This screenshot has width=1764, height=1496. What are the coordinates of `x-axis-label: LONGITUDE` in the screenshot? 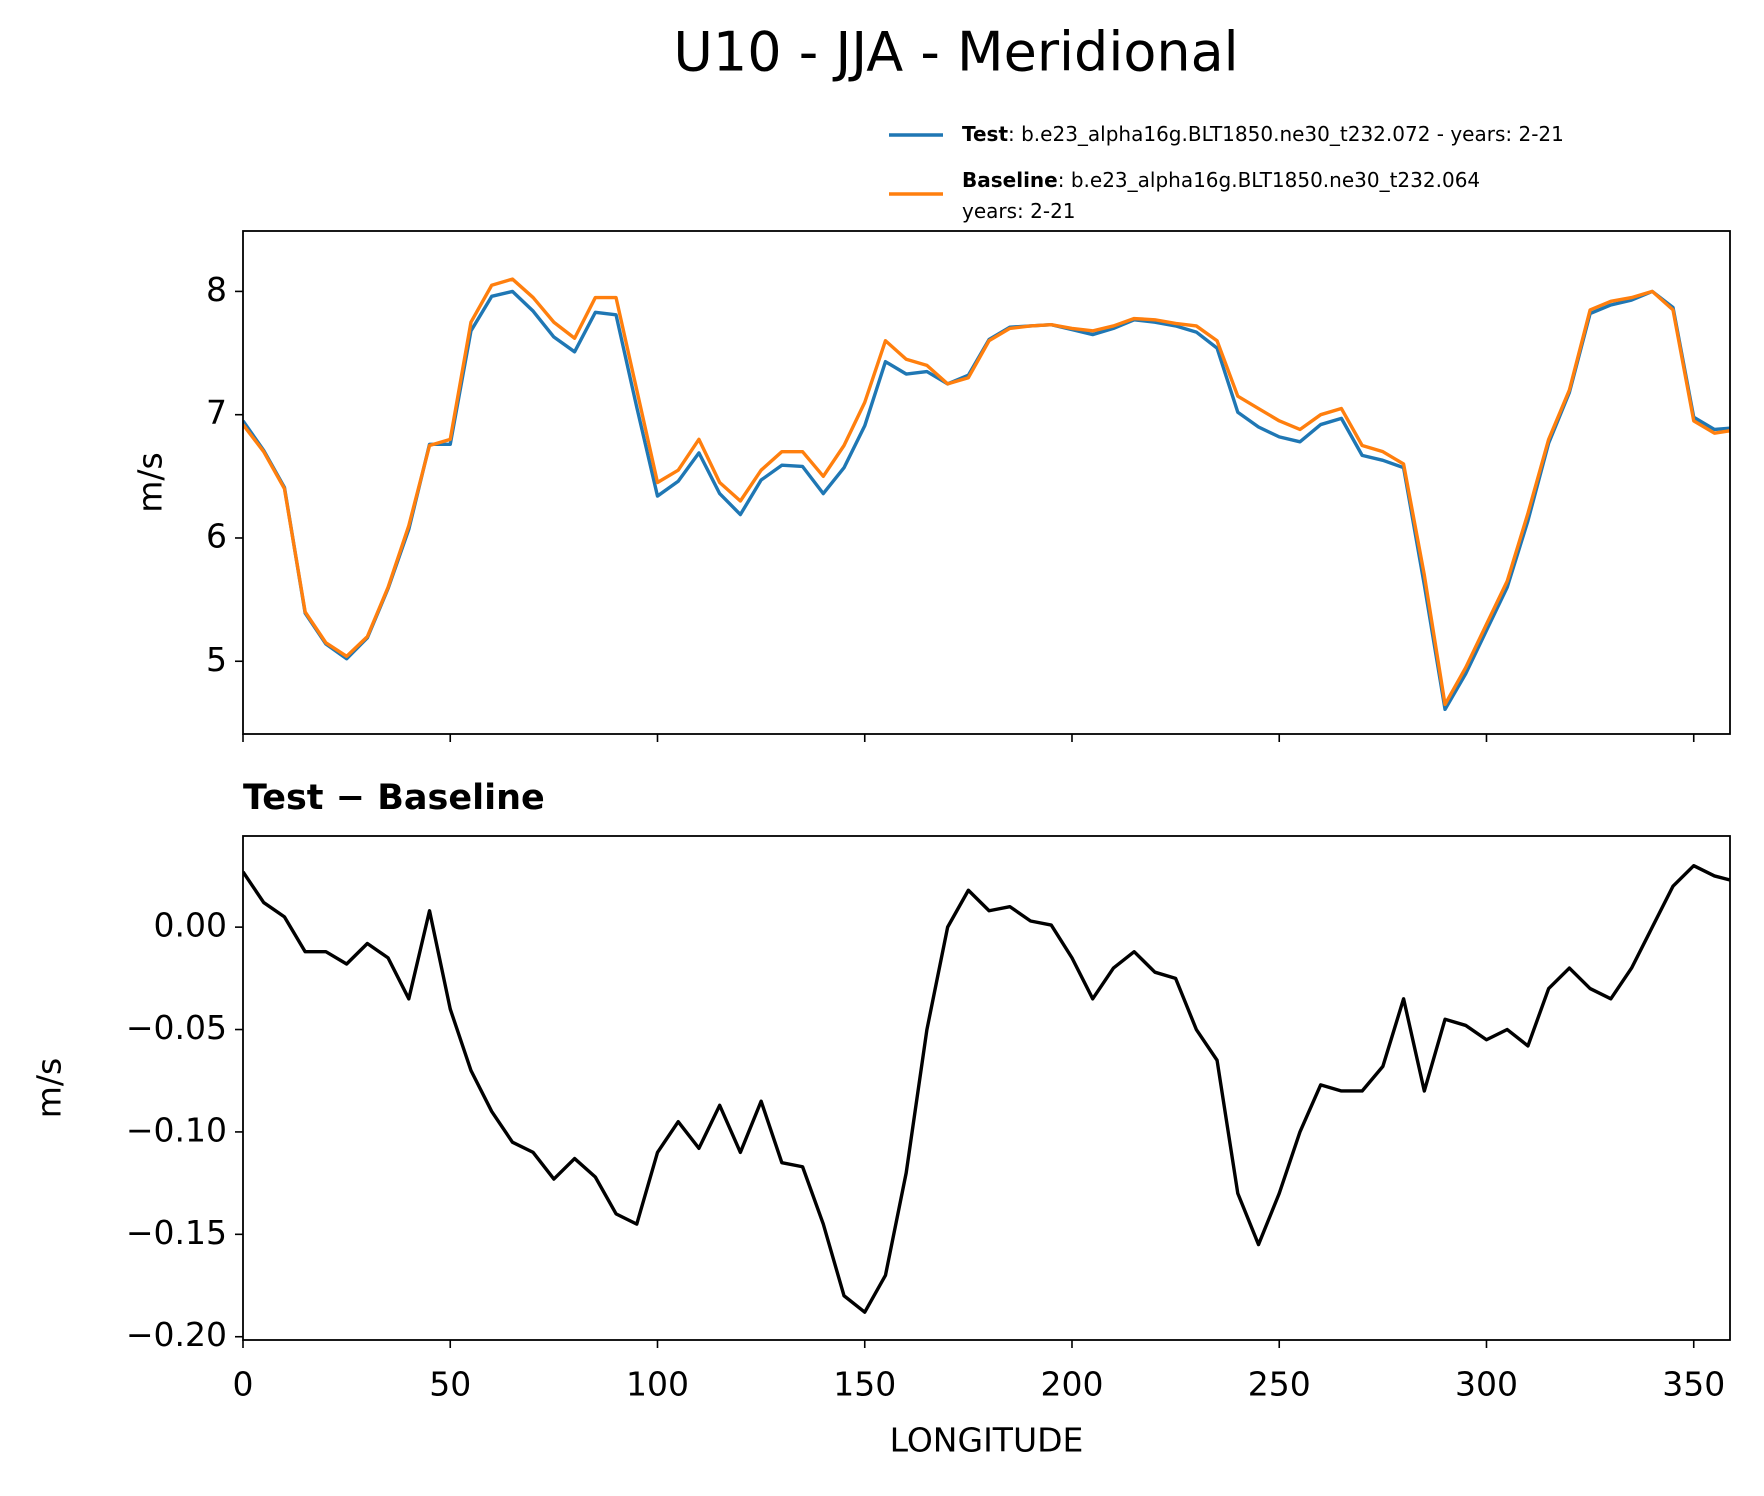 It's located at (987, 1440).